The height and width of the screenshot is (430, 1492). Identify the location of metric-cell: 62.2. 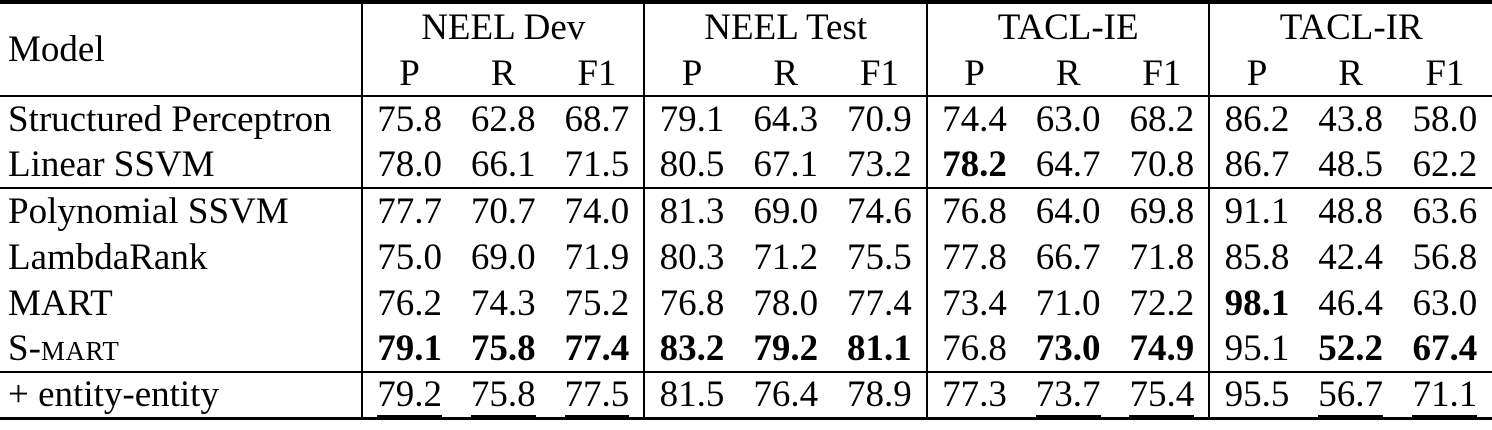
(1445, 165).